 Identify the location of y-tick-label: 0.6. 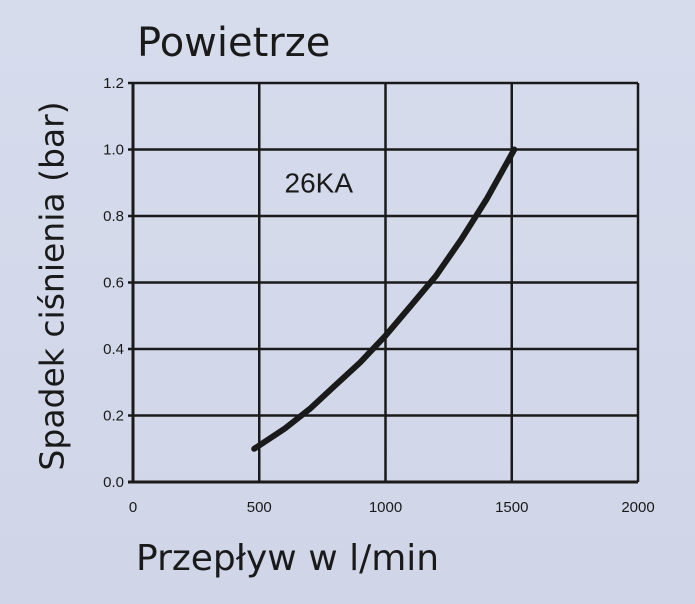
(113, 283).